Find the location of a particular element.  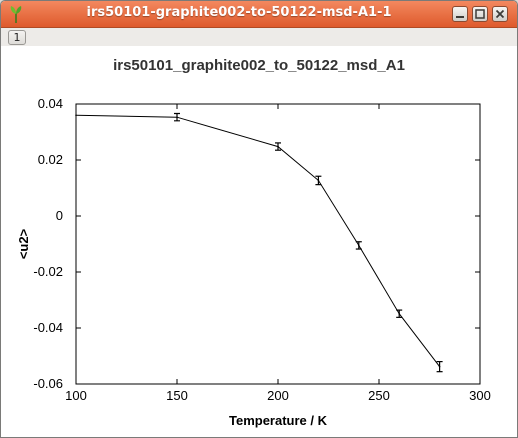

window-title: irs50101-graphite002-to-50122-msd-A1-1 is located at coordinates (239, 12).